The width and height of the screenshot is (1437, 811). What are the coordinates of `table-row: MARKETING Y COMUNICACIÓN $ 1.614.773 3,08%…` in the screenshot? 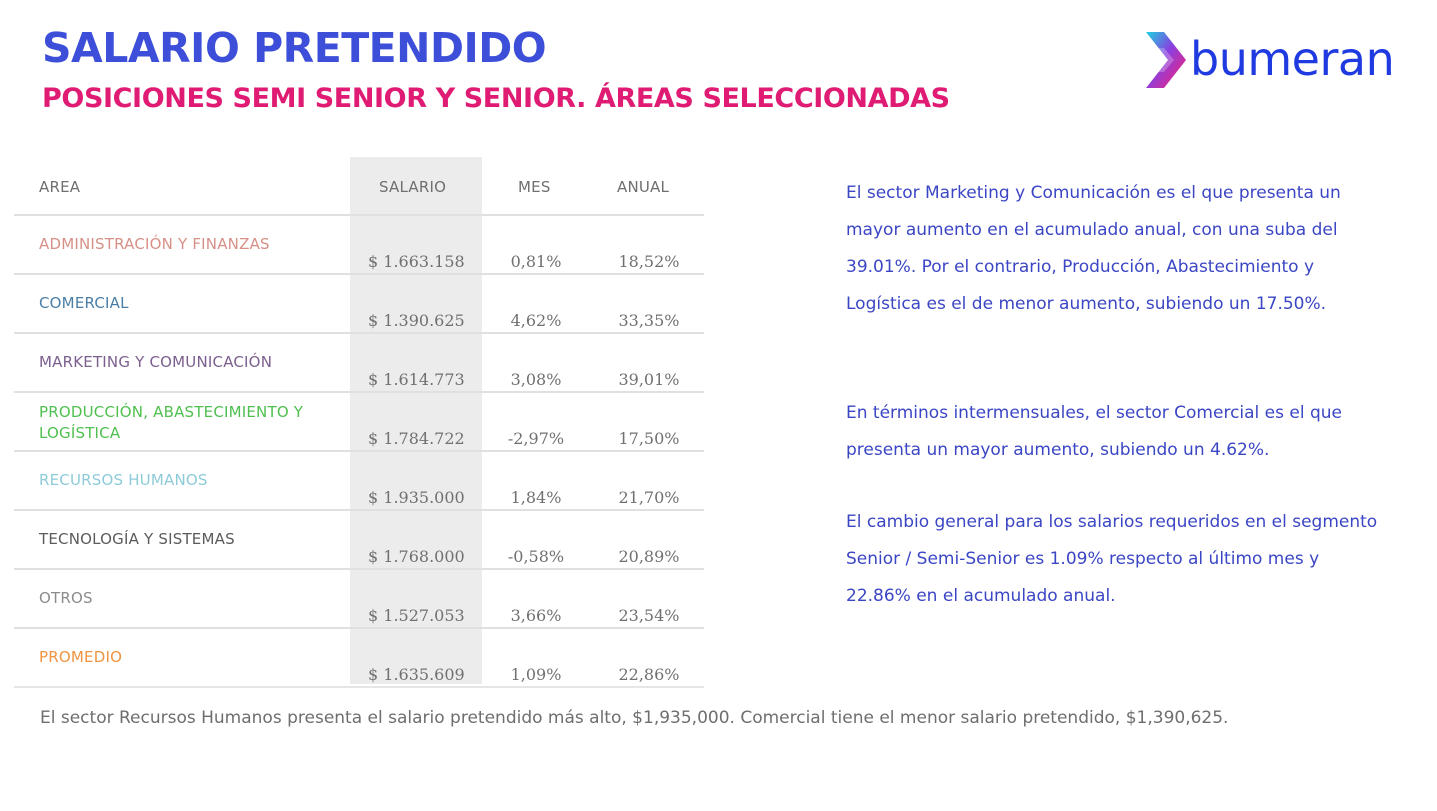 It's located at (359, 363).